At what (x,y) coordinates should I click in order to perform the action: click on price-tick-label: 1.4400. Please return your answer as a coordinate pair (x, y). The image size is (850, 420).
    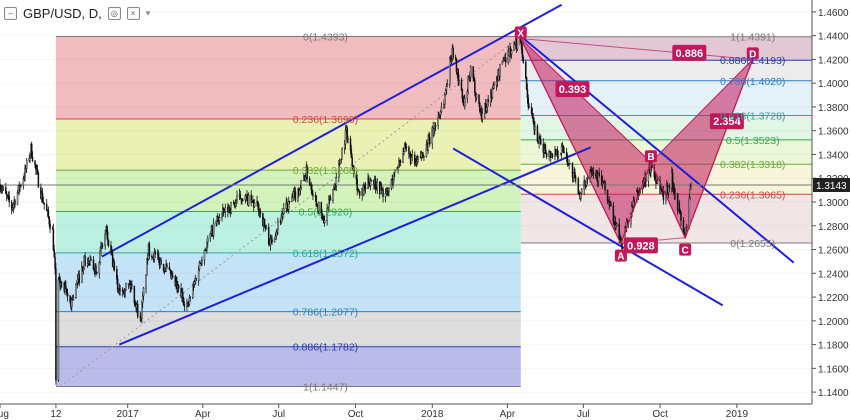
    Looking at the image, I should click on (833, 37).